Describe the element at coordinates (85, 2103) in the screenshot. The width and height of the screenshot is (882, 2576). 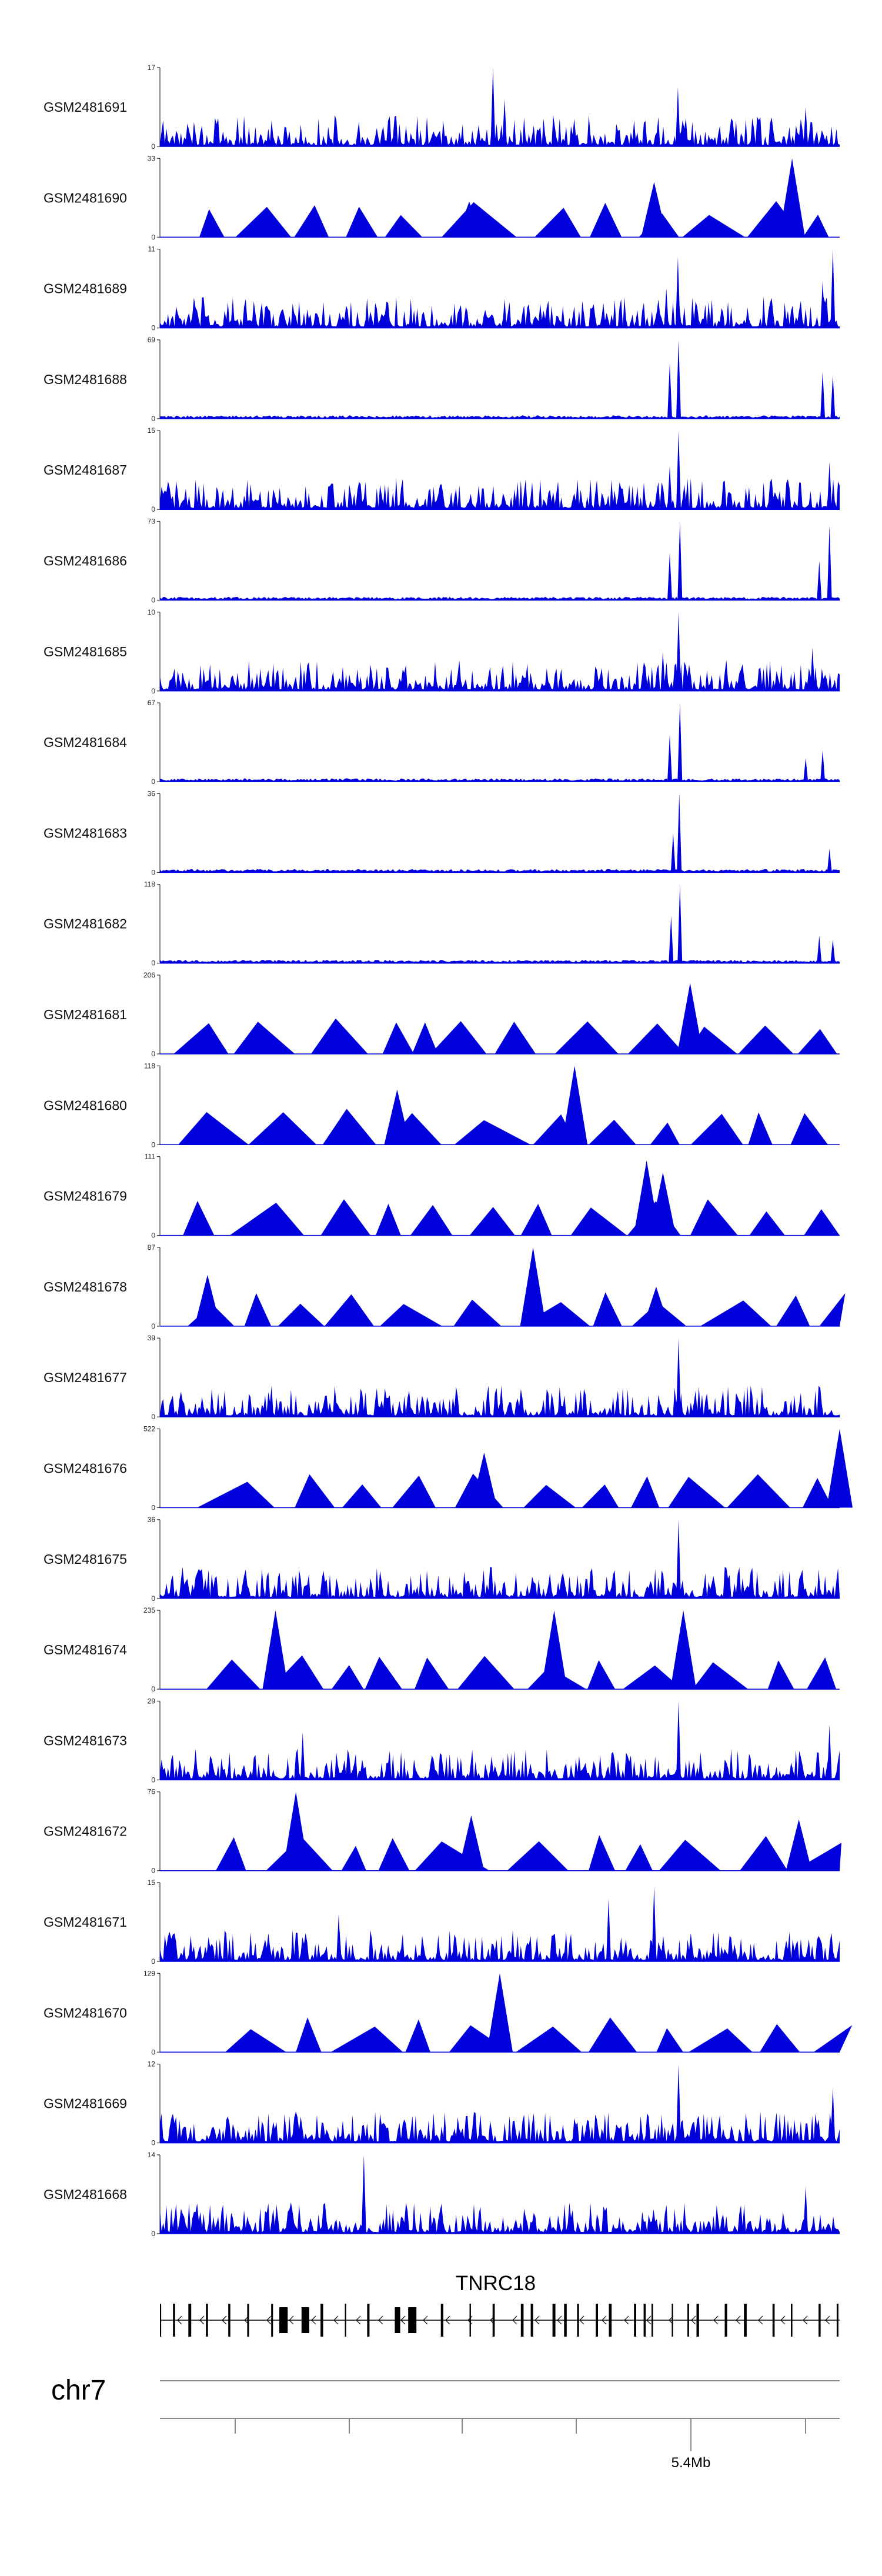
I see `track-label: GSM2481669` at that location.